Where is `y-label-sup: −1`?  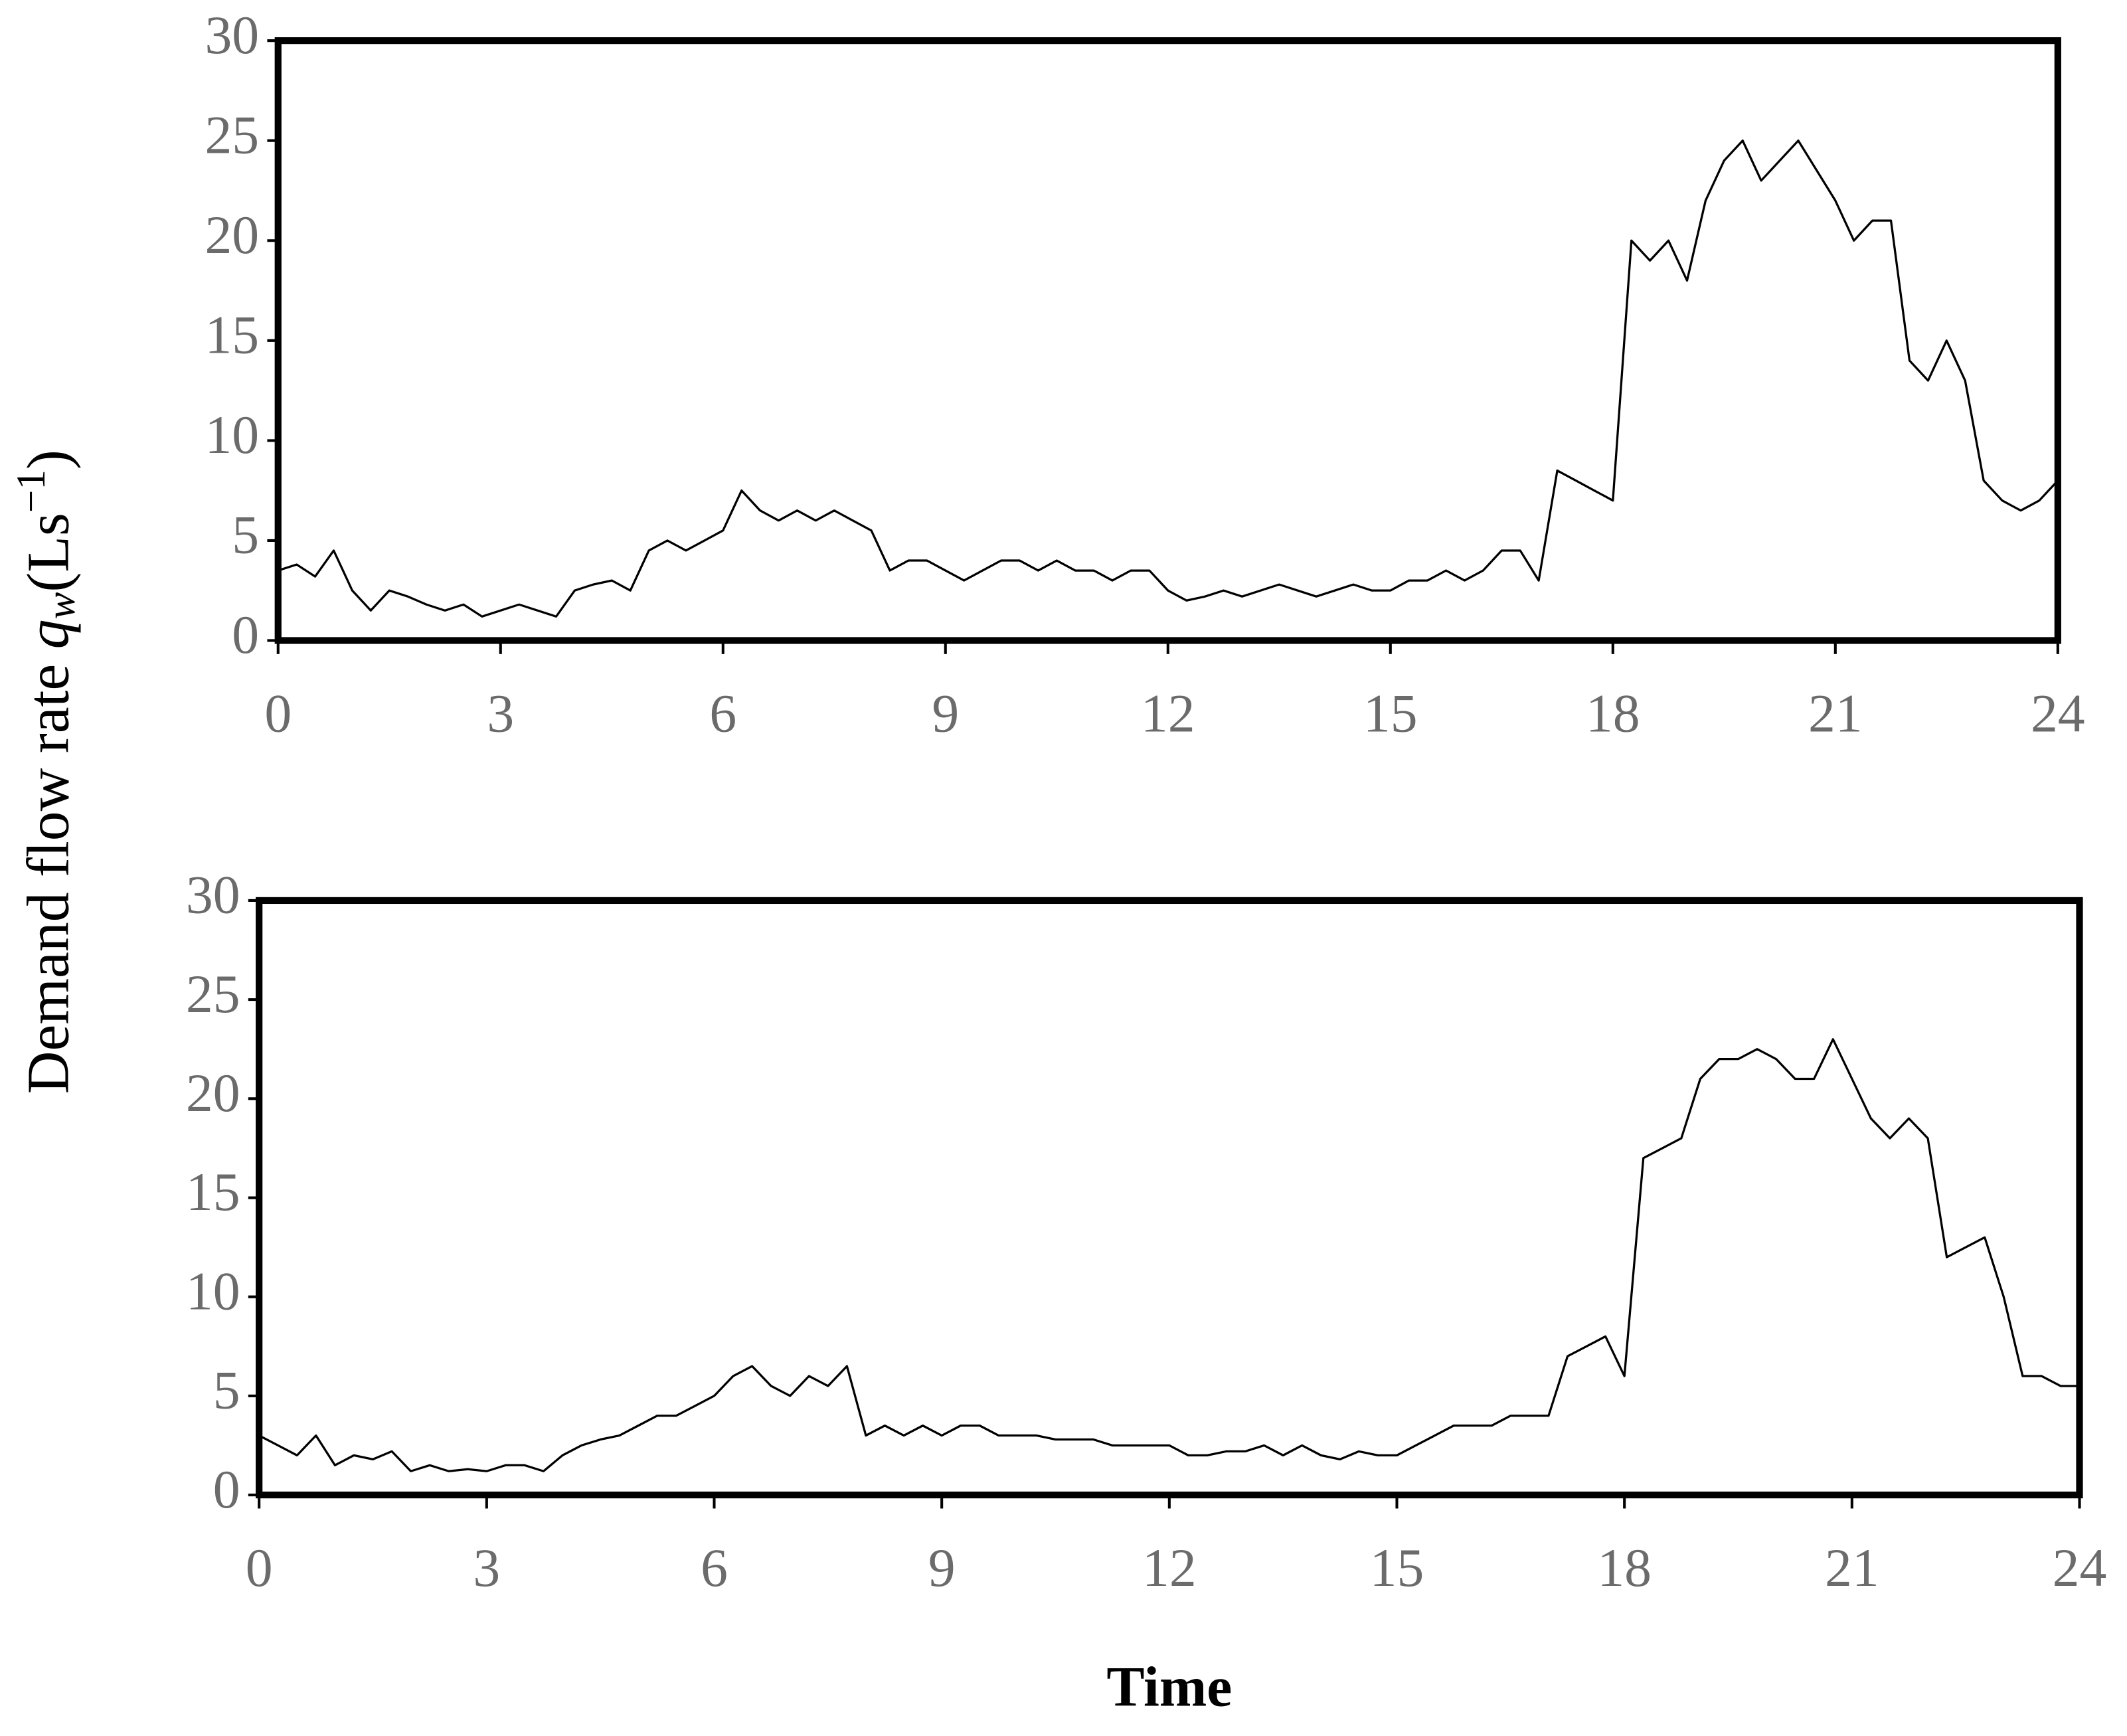 y-label-sup: −1 is located at coordinates (32, 492).